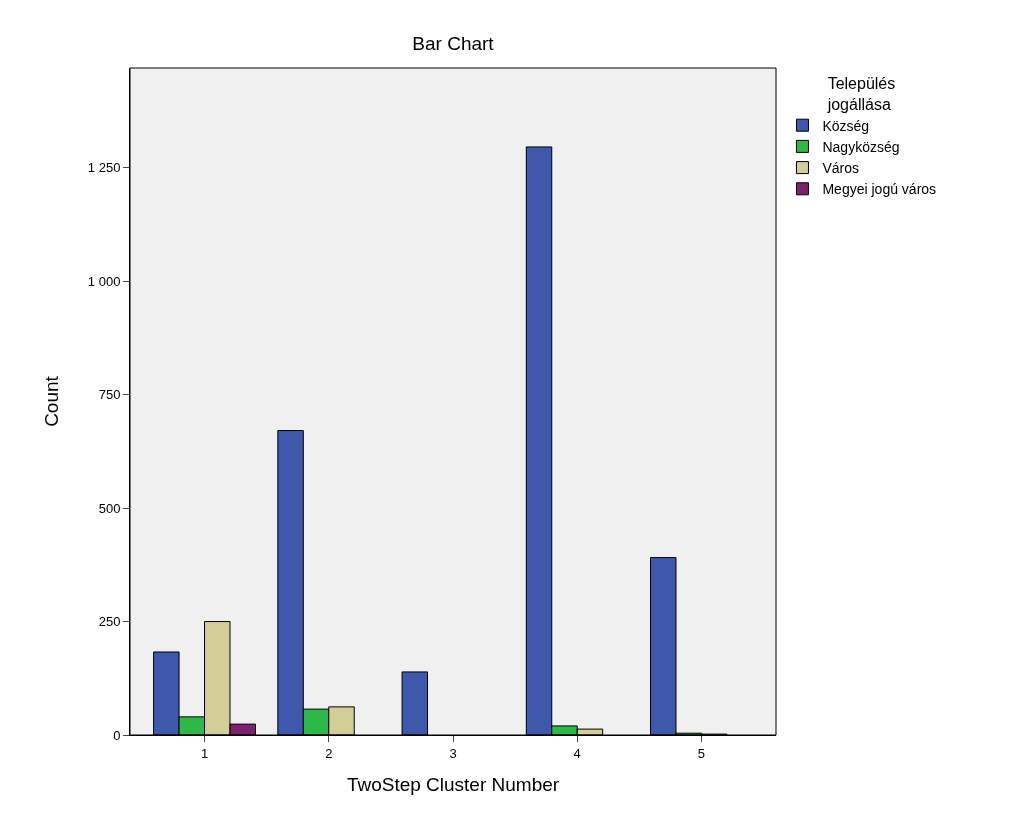 This screenshot has width=1021, height=825. I want to click on legend-label: Község, so click(846, 125).